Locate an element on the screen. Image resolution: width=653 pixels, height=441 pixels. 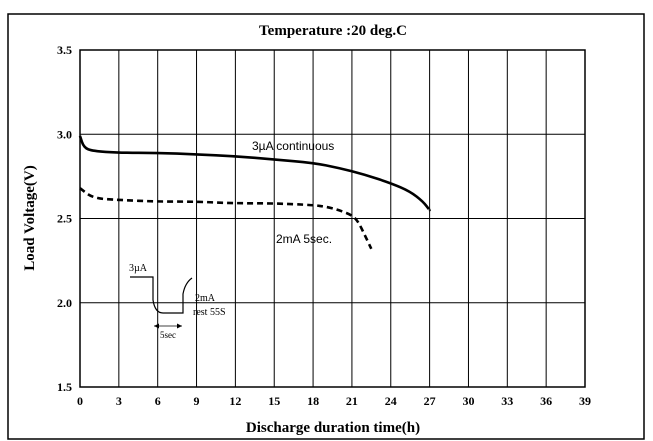
x-axis-label: Discharge duration time(h) is located at coordinates (333, 428).